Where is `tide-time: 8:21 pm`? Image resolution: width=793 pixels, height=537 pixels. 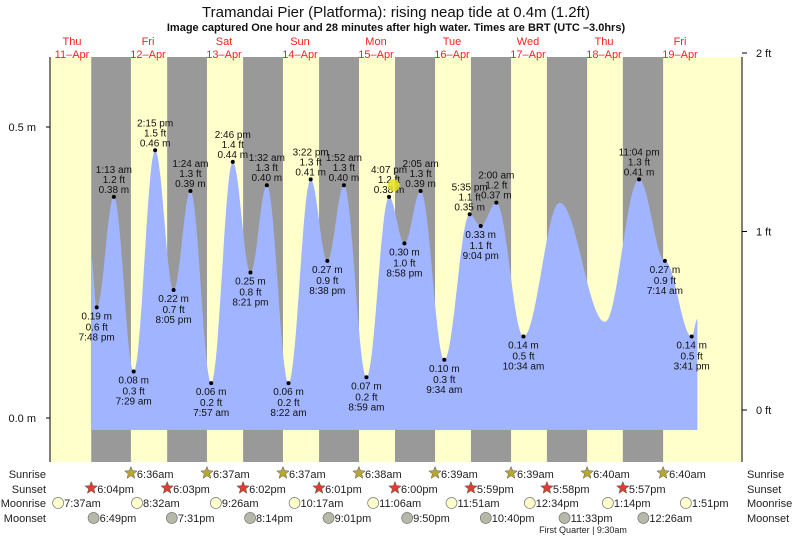
tide-time: 8:21 pm is located at coordinates (250, 303).